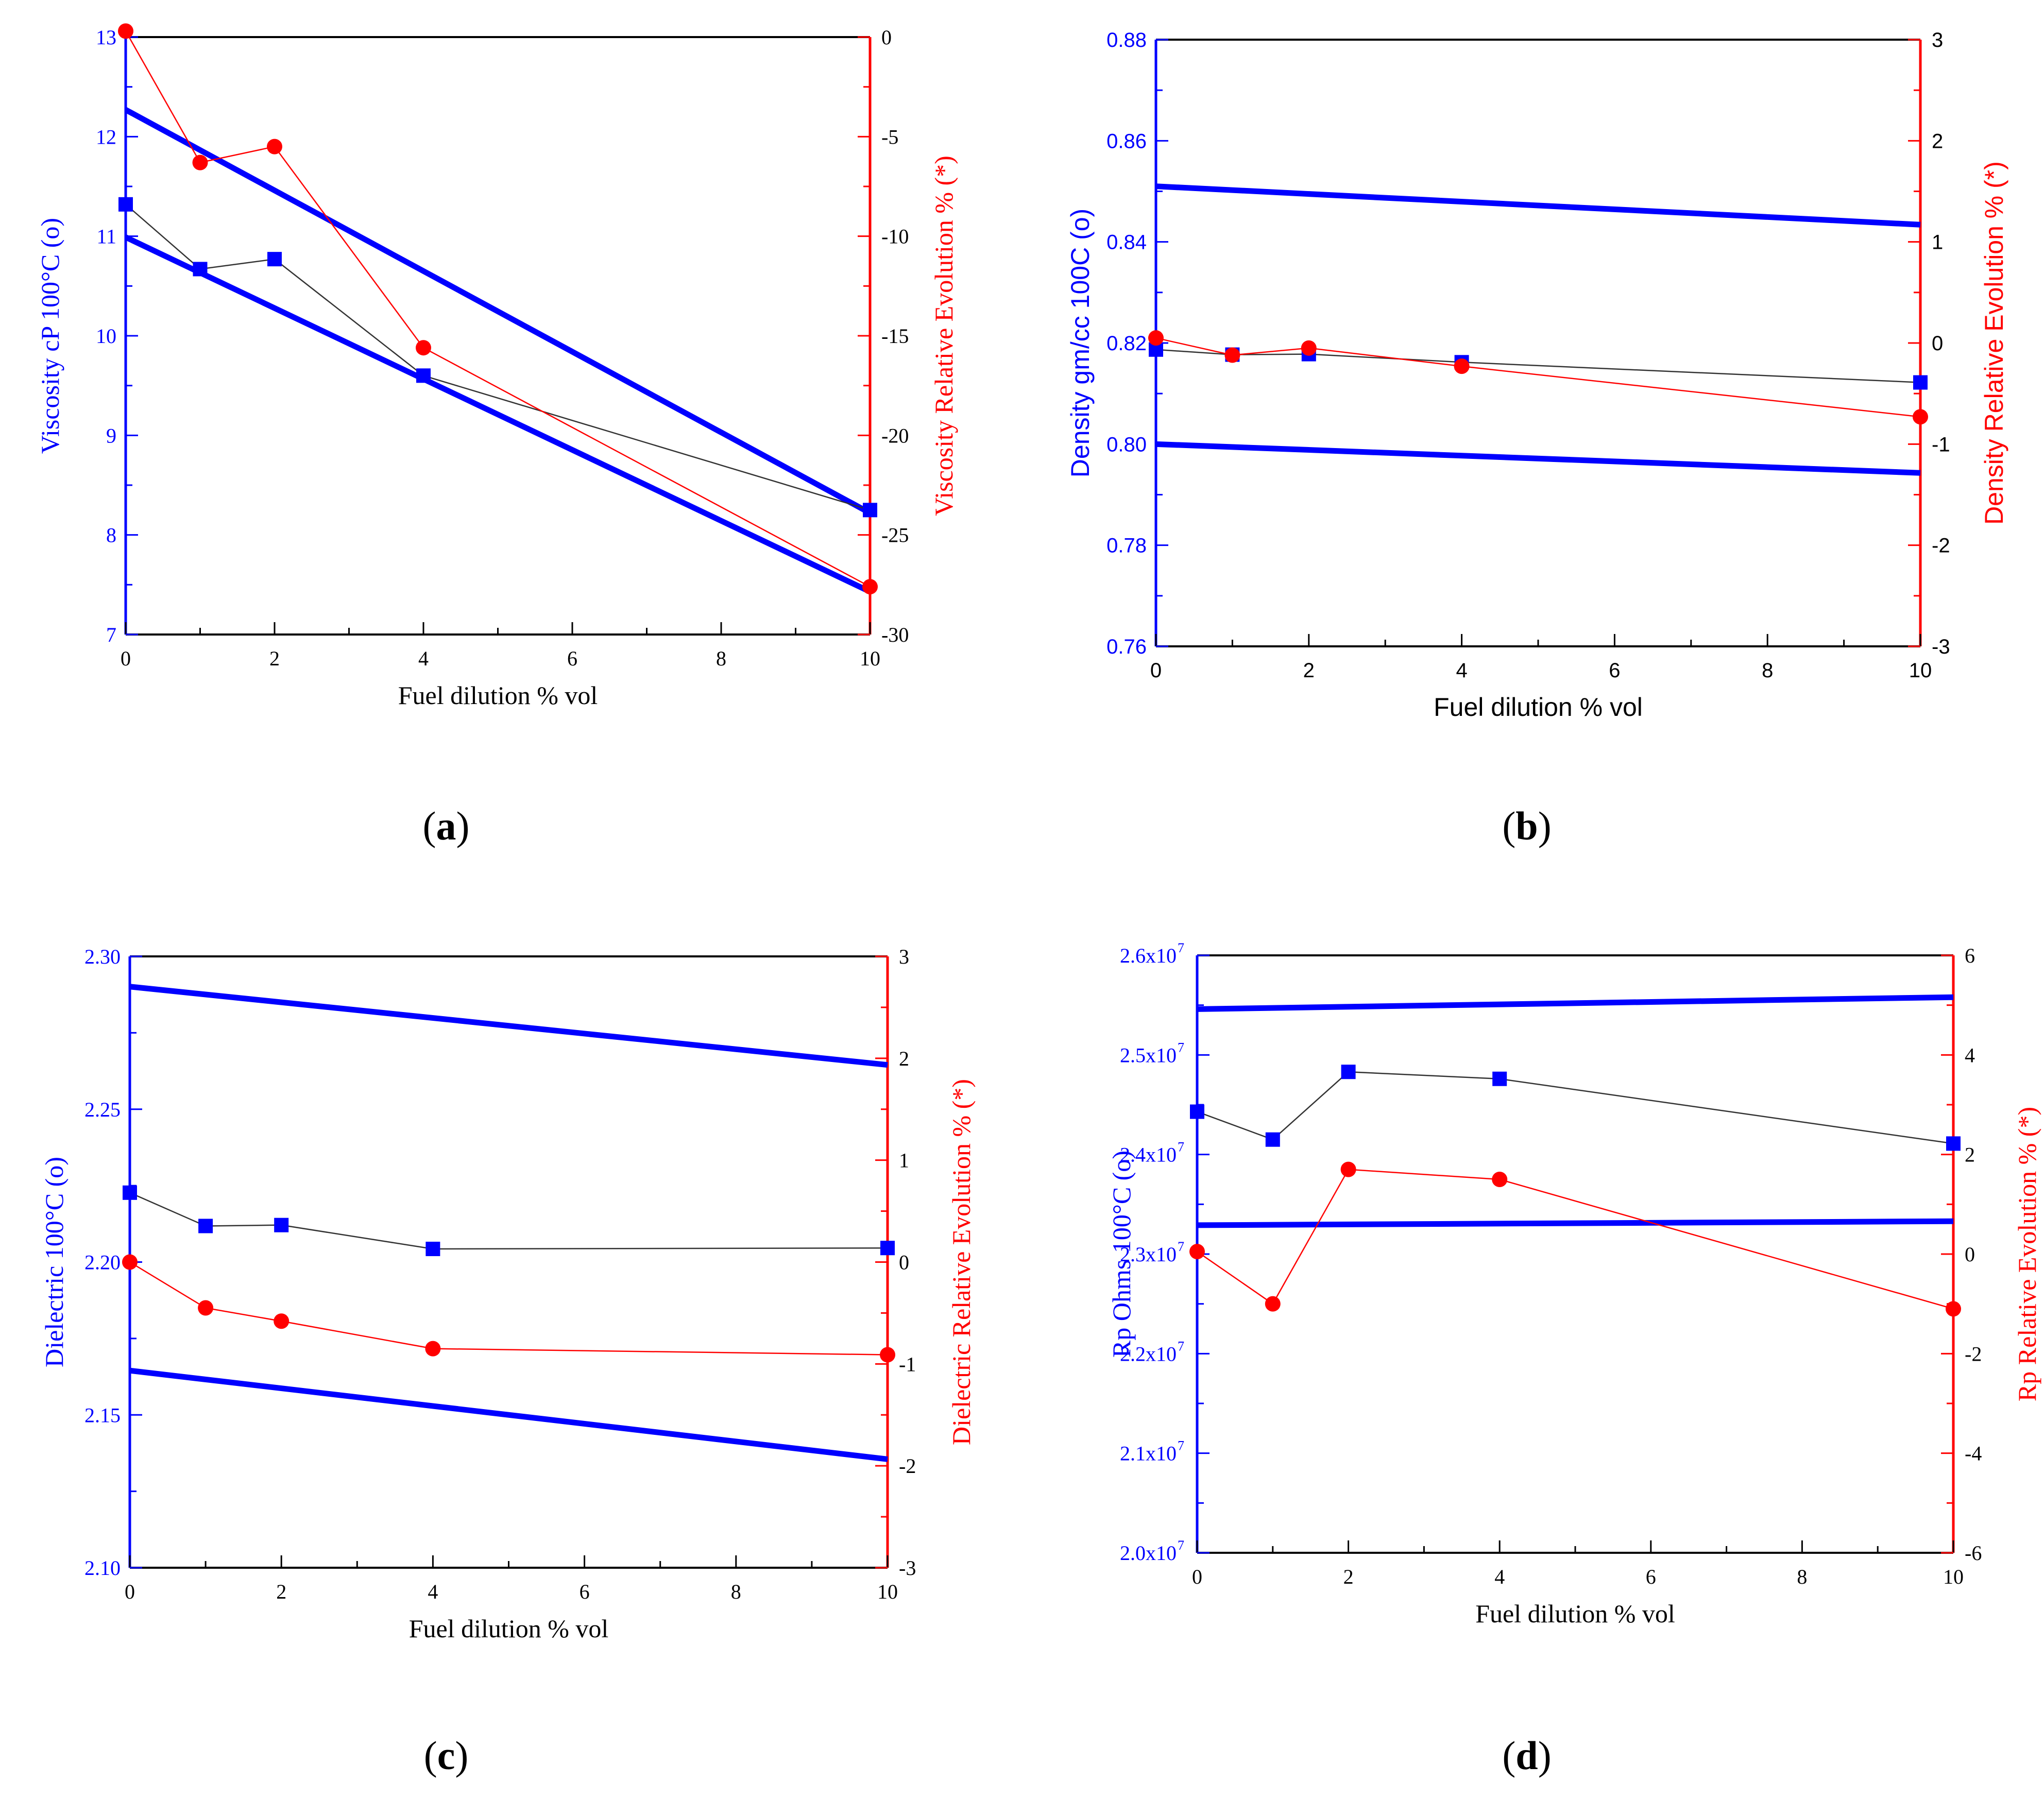 The height and width of the screenshot is (1800, 2044). Describe the element at coordinates (1651, 1576) in the screenshot. I see `panel-d-x-tick-label: 6` at that location.